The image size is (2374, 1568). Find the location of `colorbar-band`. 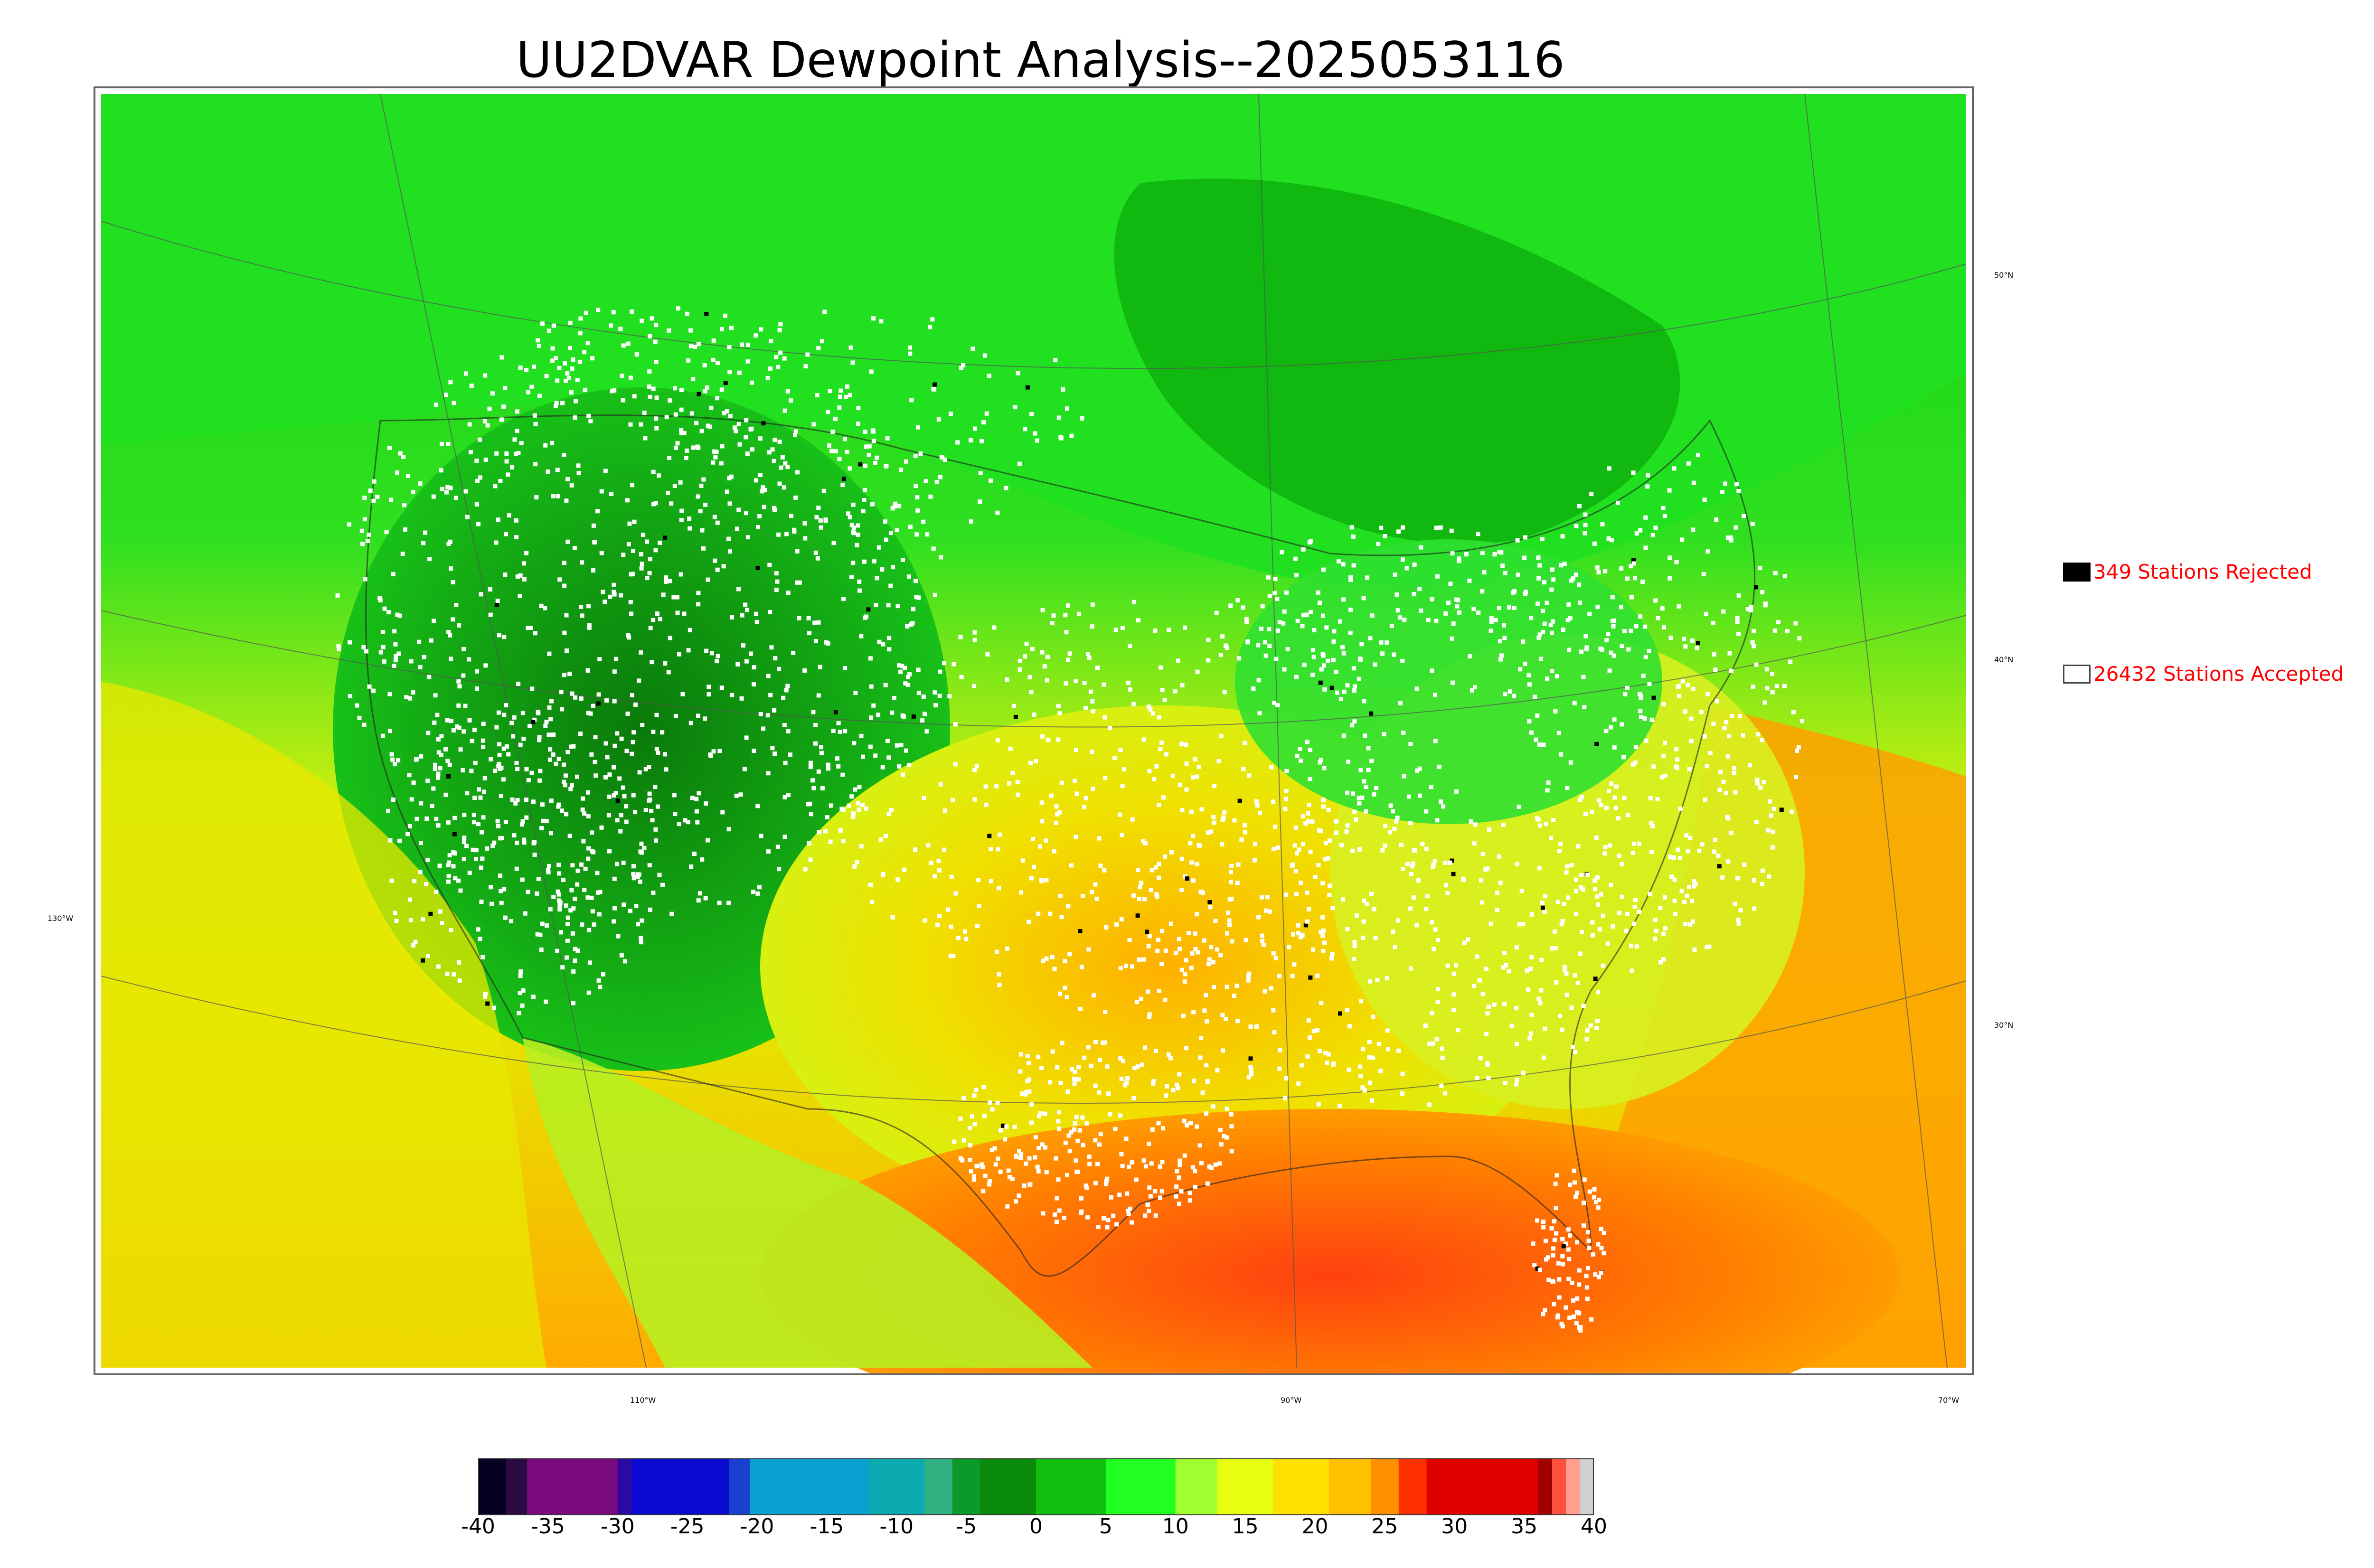

colorbar-band is located at coordinates (809, 1486).